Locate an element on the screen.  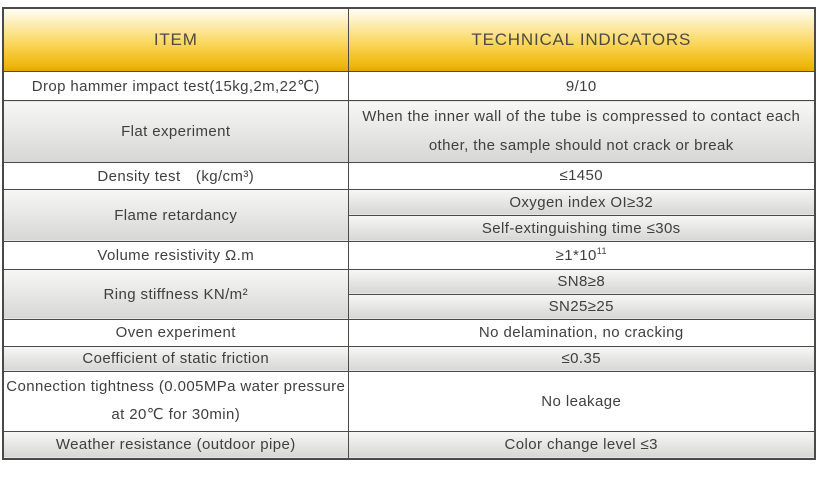
item-weather-resistance: Weather resistance (outdoor pipe) is located at coordinates (175, 445).